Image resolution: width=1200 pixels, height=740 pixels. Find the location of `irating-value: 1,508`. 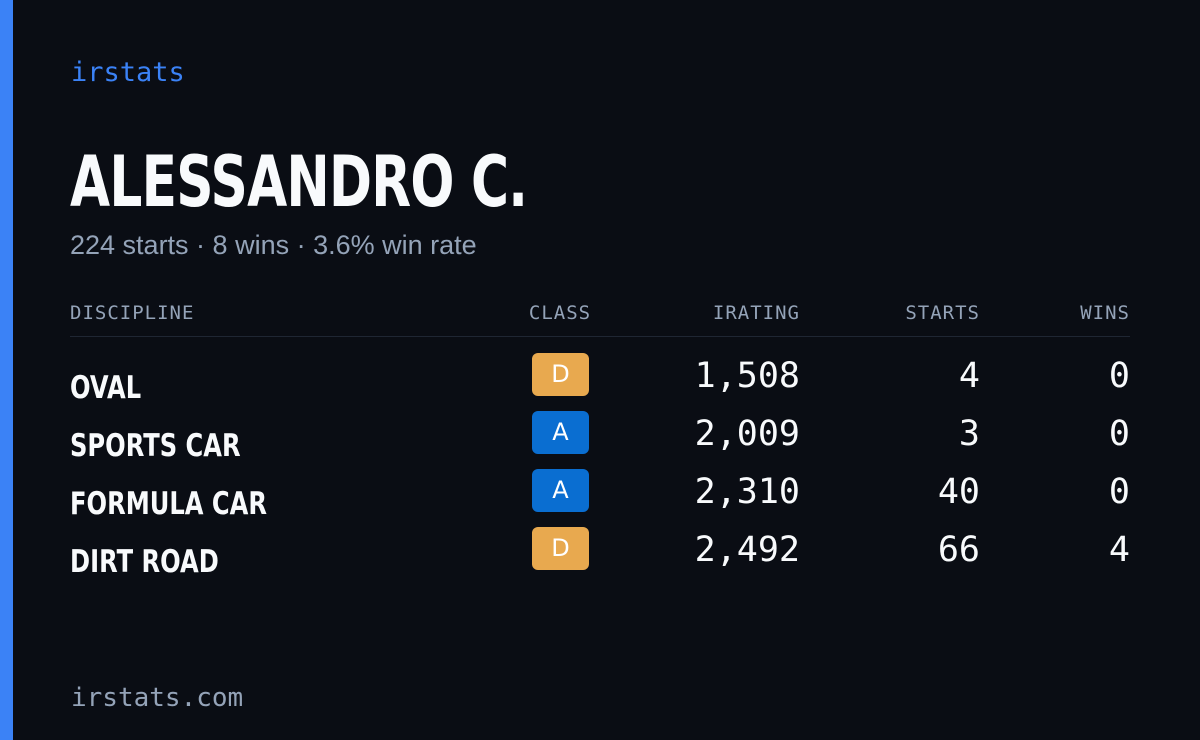

irating-value: 1,508 is located at coordinates (747, 376).